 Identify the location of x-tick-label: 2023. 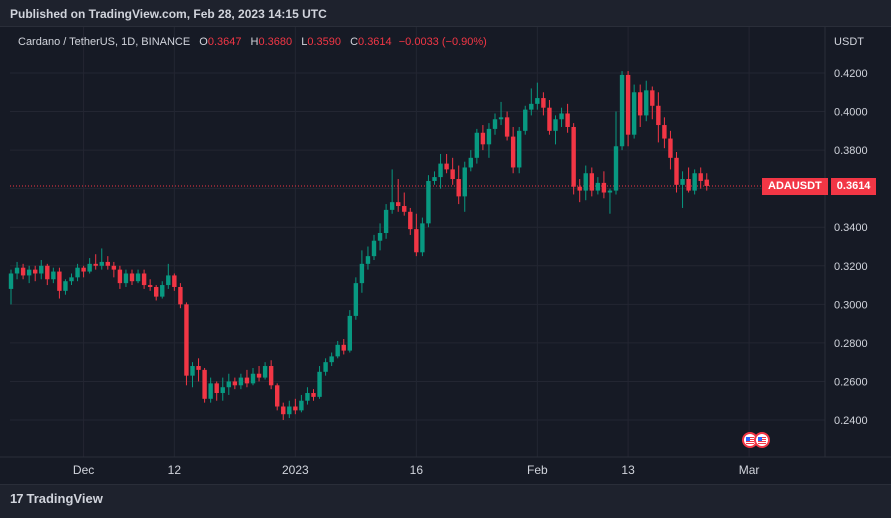
(295, 470).